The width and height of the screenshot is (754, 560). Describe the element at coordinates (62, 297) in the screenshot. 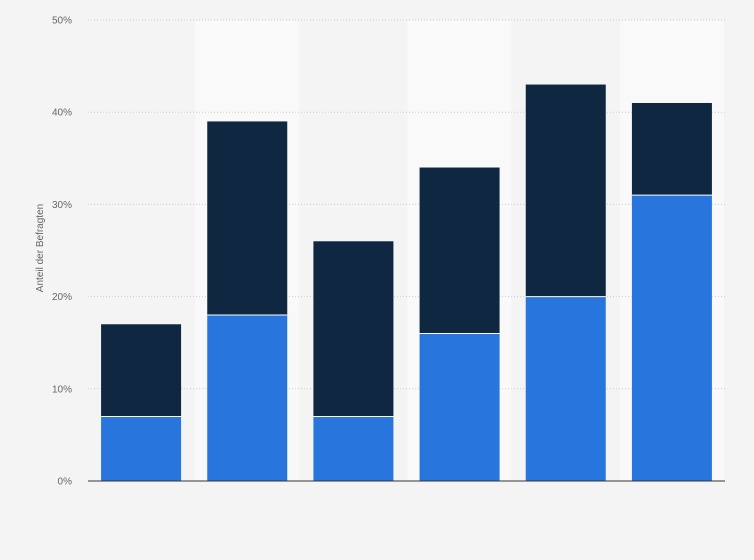

I see `y-tick-label: 20%` at that location.